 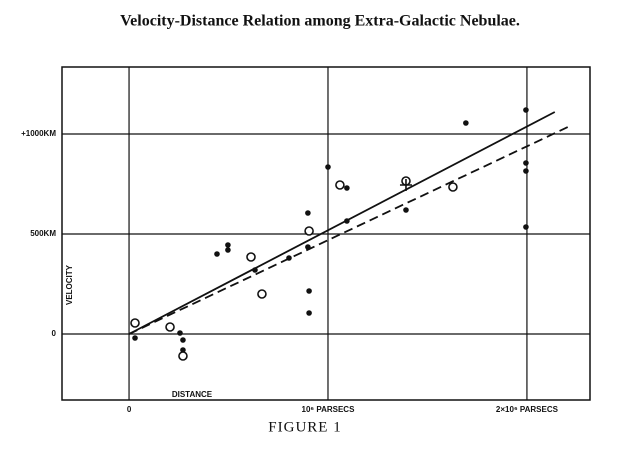 I want to click on x-tick-label: 2×10⁶ PARSECS, so click(x=527, y=409).